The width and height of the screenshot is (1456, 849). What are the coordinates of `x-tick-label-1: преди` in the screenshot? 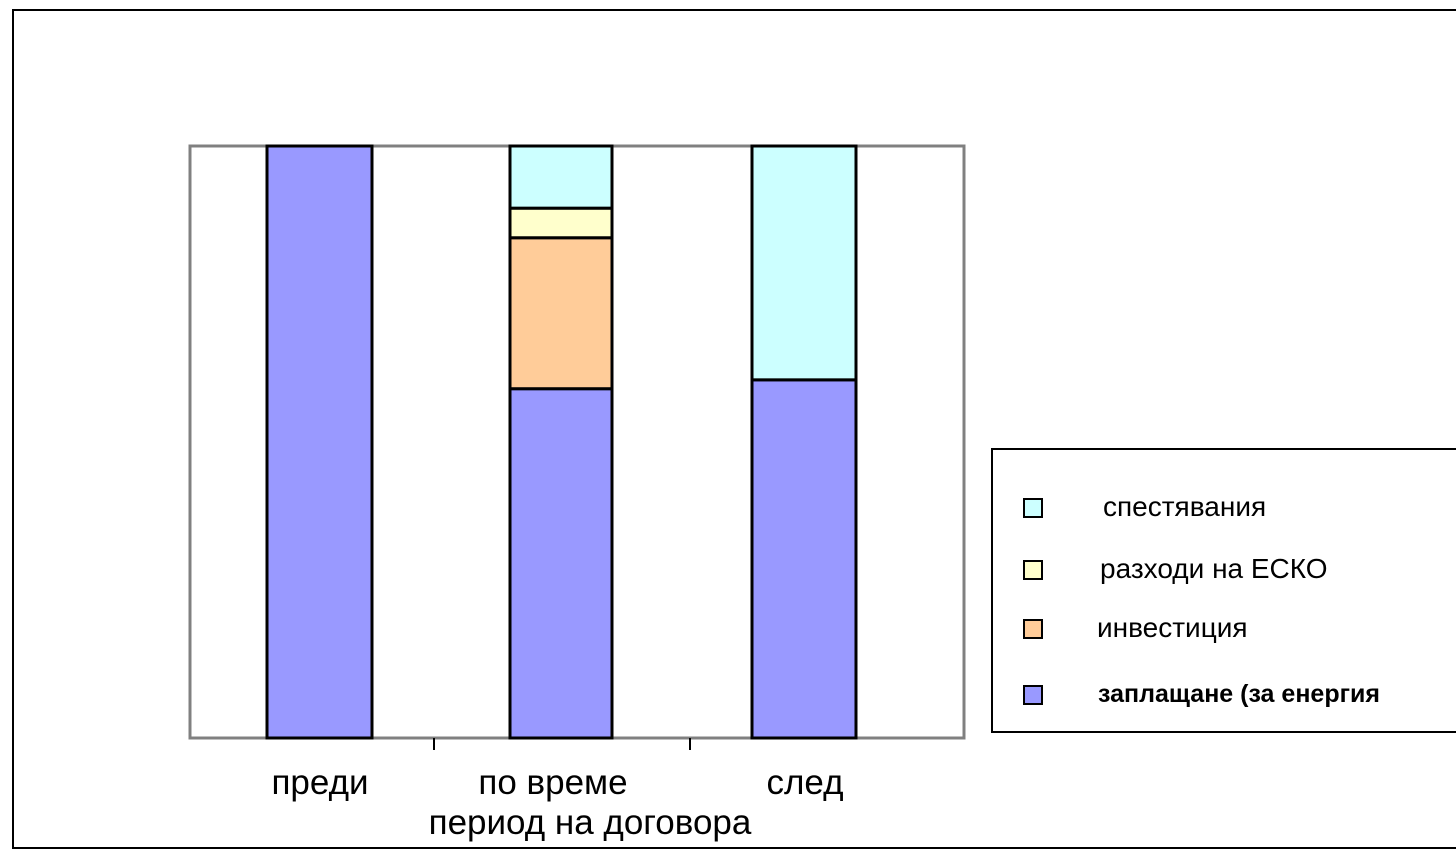 It's located at (319, 782).